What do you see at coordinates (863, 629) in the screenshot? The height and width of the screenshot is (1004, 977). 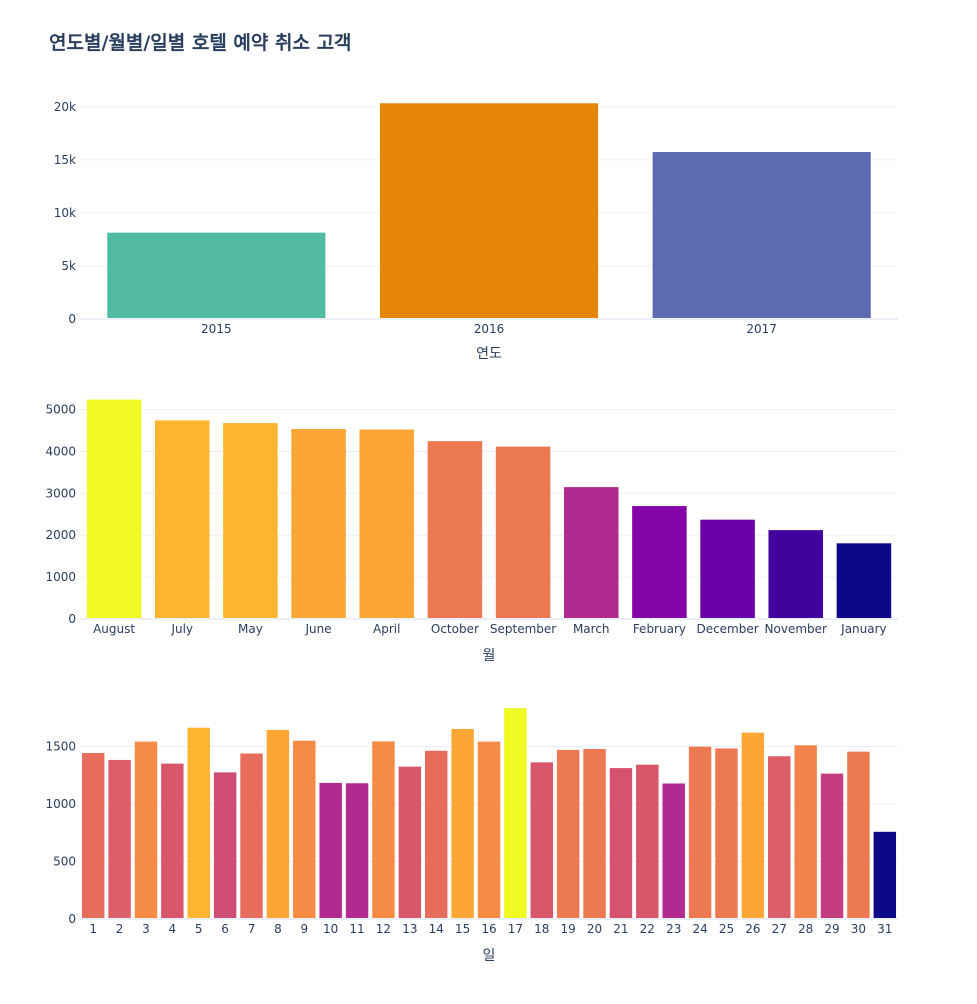 I see `x-tick-label: January` at bounding box center [863, 629].